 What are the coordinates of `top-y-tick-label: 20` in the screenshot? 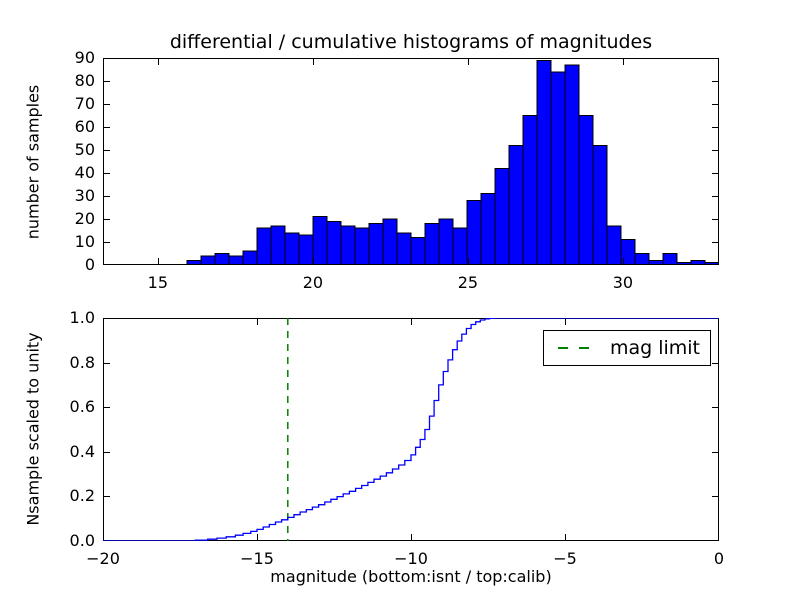 It's located at (84, 218).